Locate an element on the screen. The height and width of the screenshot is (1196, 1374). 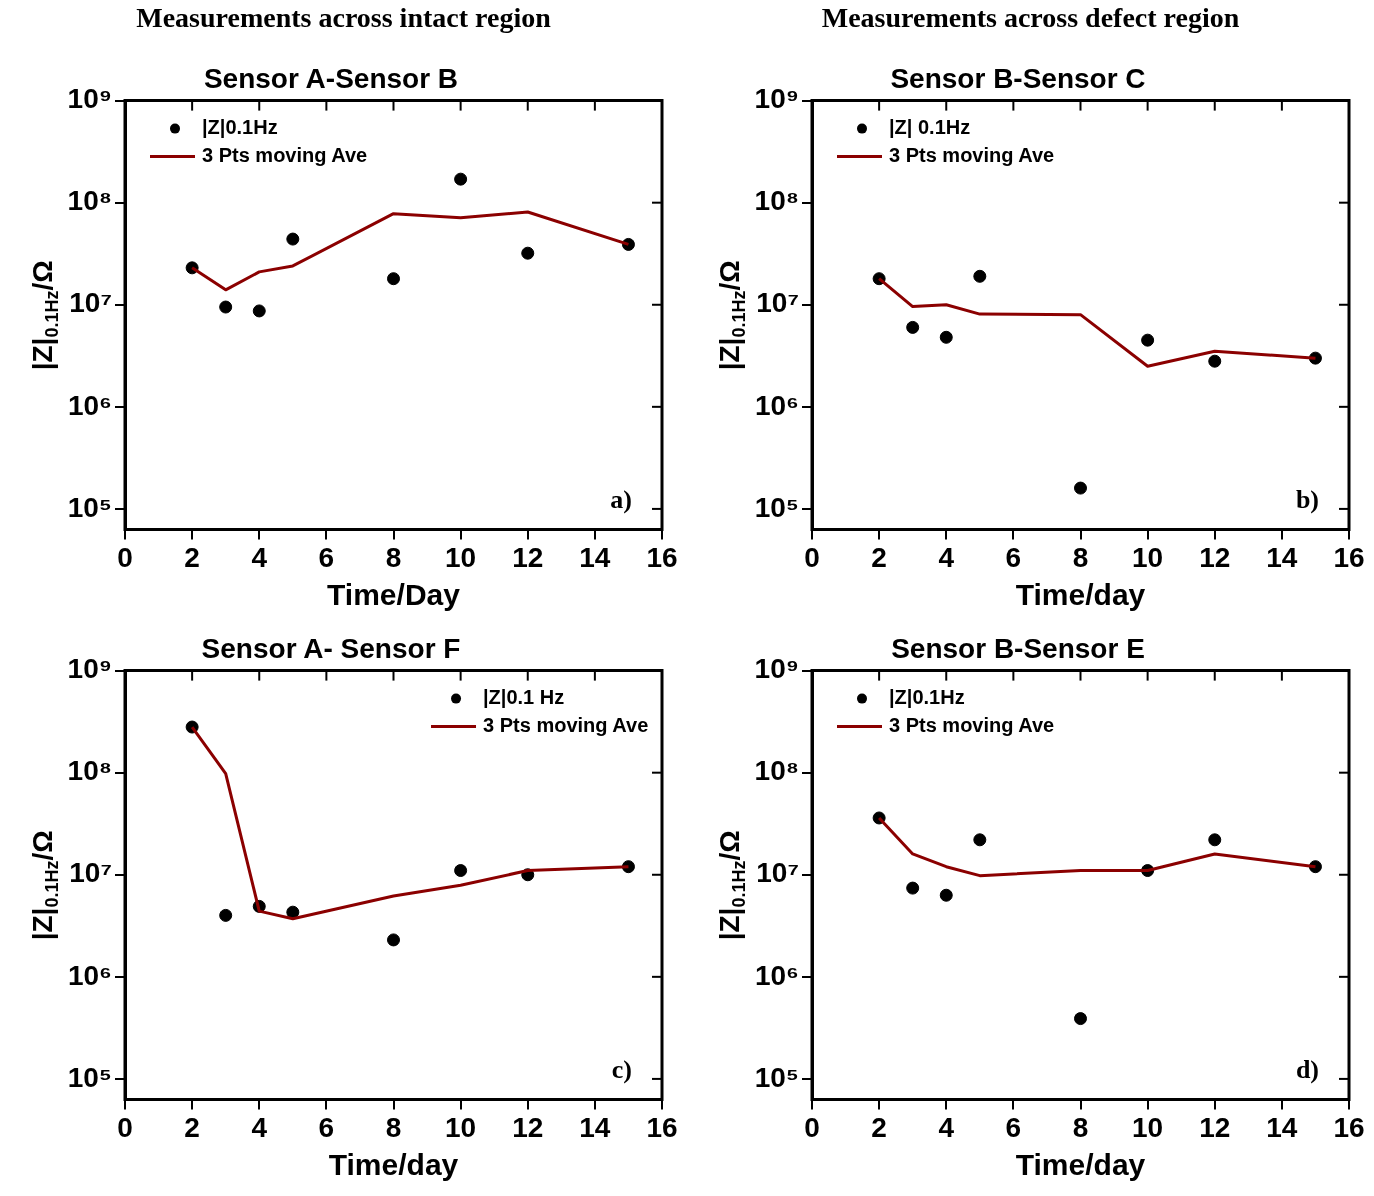
chart-title: Sensor A-Sensor B is located at coordinates (331, 78).